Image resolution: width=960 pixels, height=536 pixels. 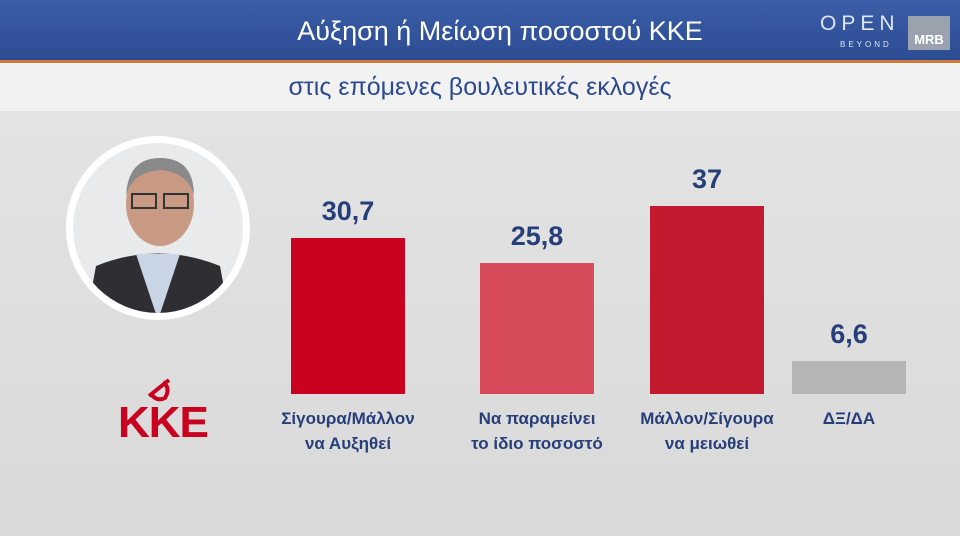 What do you see at coordinates (159, 390) in the screenshot?
I see `party-emblem` at bounding box center [159, 390].